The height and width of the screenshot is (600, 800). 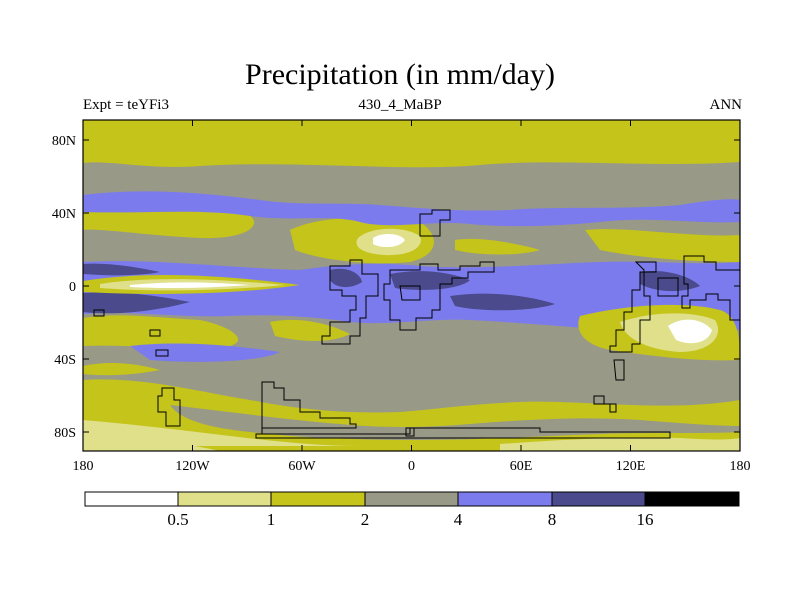 I want to click on colorbar-label-6: 16, so click(x=645, y=519).